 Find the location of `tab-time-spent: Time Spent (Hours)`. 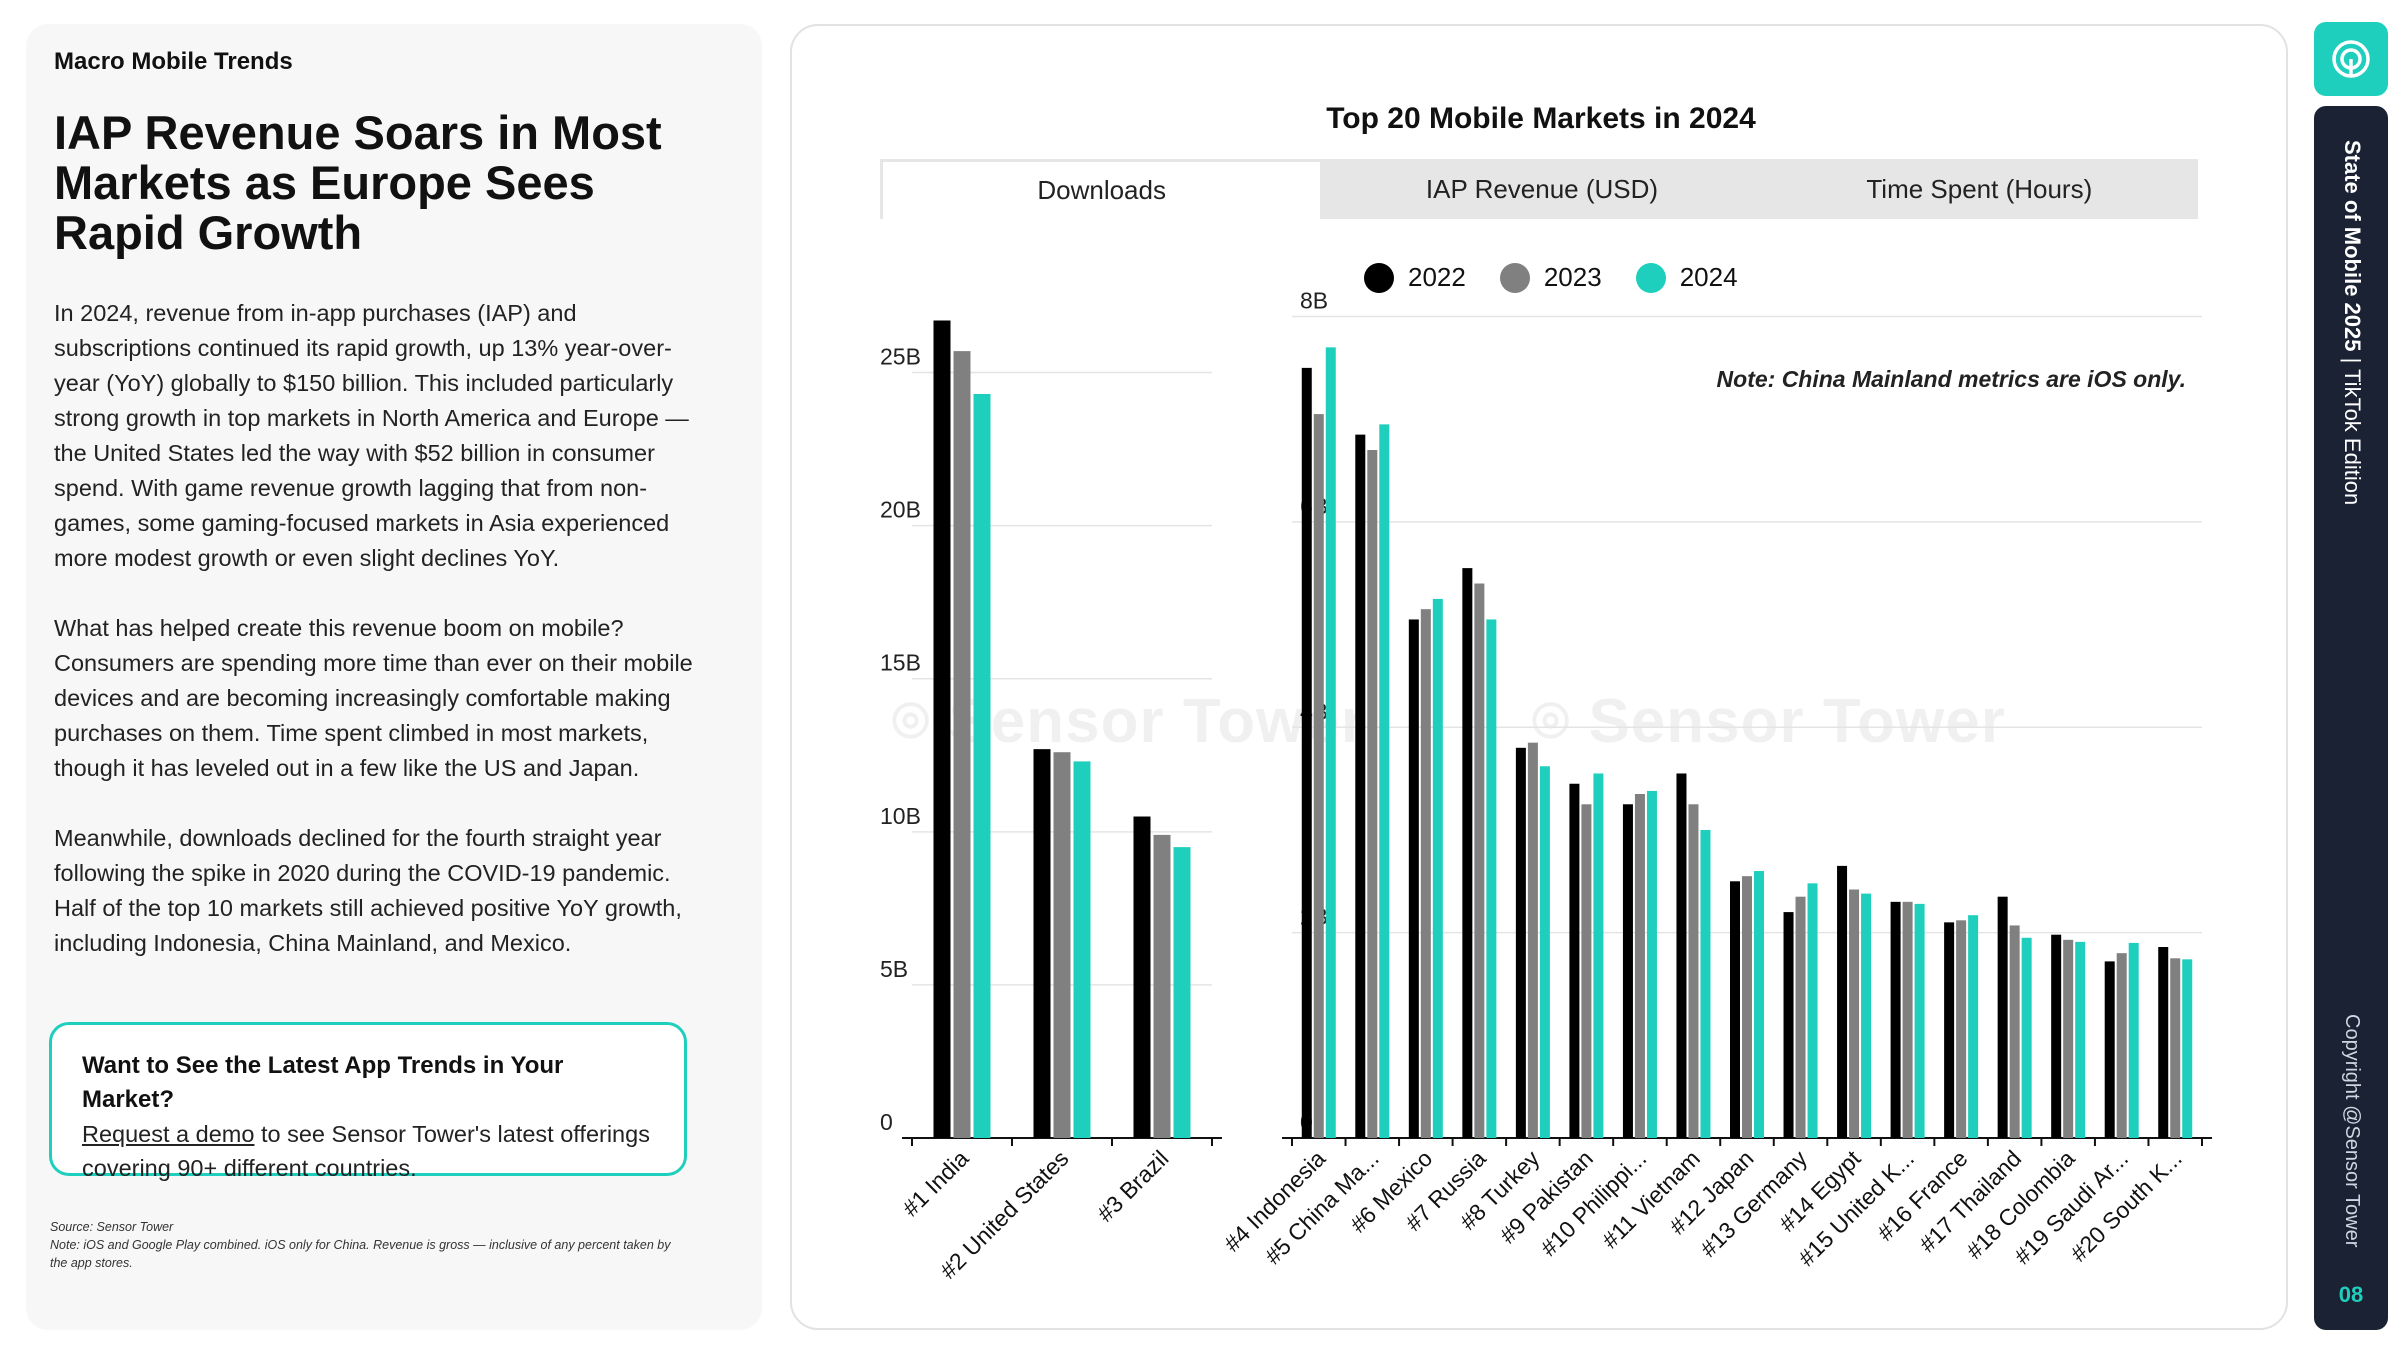

tab-time-spent: Time Spent (Hours) is located at coordinates (1979, 188).